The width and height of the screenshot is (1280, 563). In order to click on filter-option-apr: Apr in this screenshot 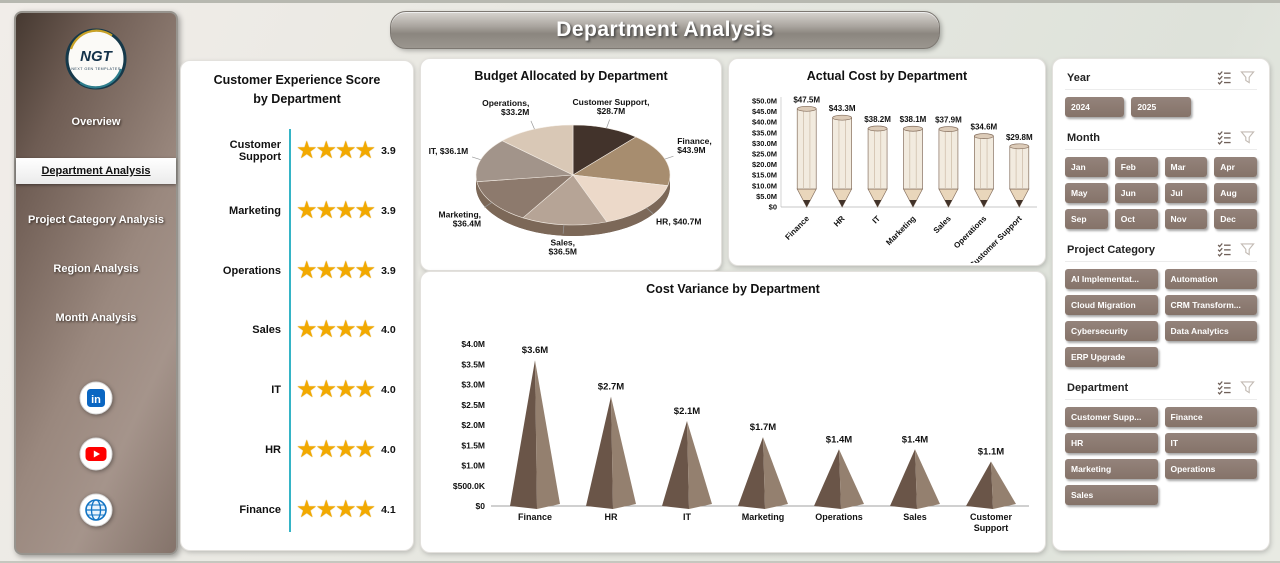, I will do `click(1235, 167)`.